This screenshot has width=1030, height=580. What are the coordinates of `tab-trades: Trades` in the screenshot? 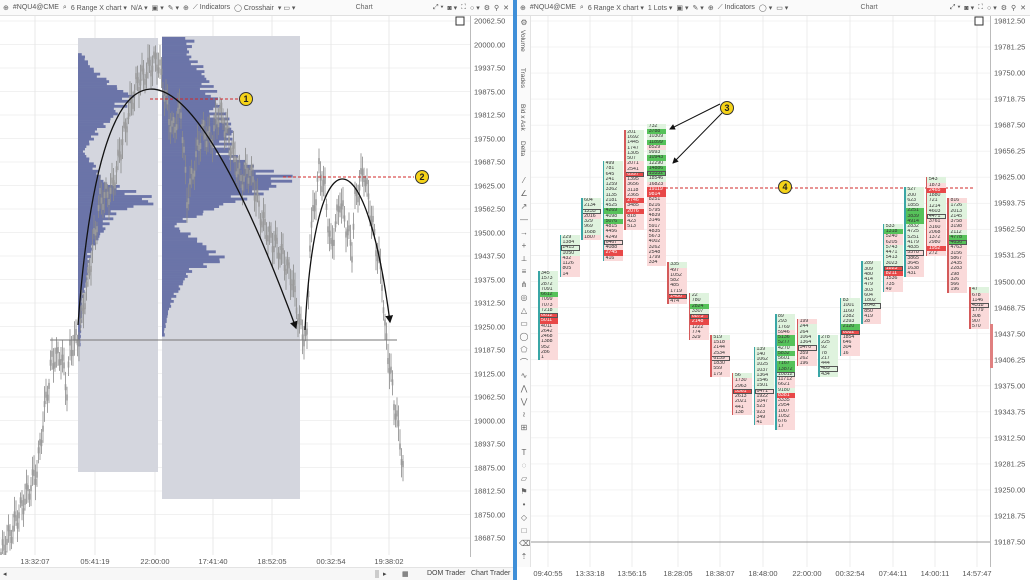 It's located at (522, 78).